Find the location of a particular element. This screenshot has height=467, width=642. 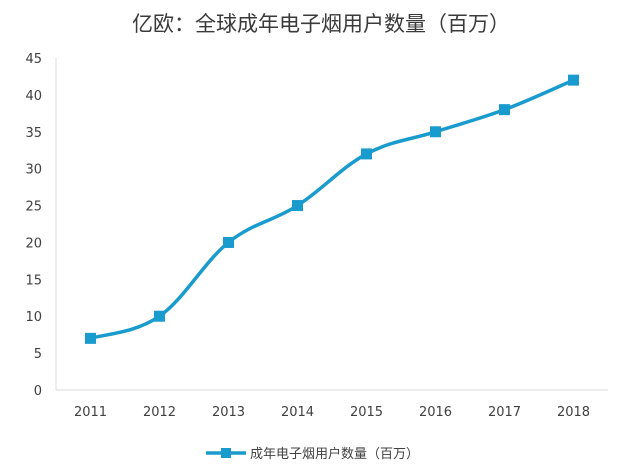

x-tick-label: 2011 is located at coordinates (90, 412).